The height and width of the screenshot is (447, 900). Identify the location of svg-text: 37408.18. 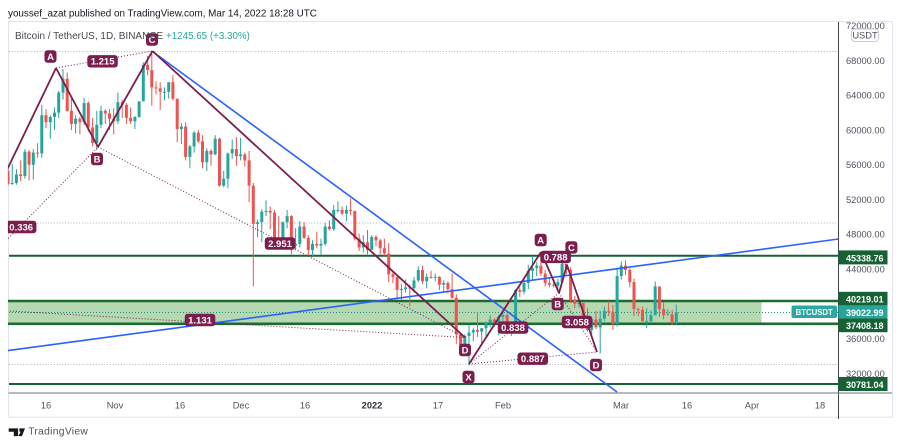
(865, 326).